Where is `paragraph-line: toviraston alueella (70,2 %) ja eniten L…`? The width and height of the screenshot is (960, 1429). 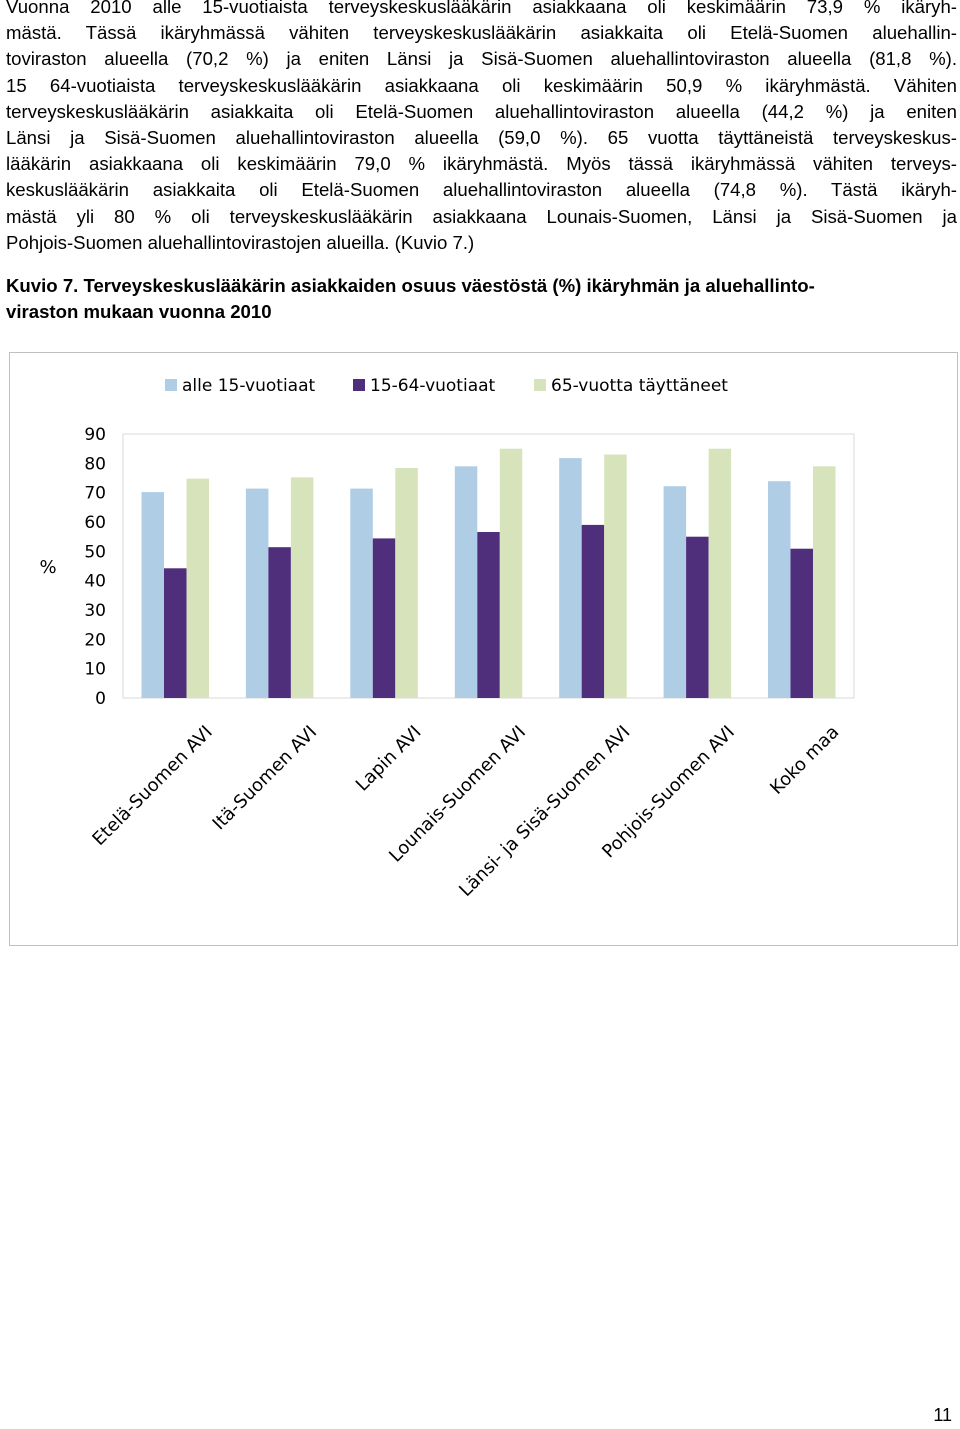
paragraph-line: toviraston alueella (70,2 %) ja eniten L… is located at coordinates (481, 59).